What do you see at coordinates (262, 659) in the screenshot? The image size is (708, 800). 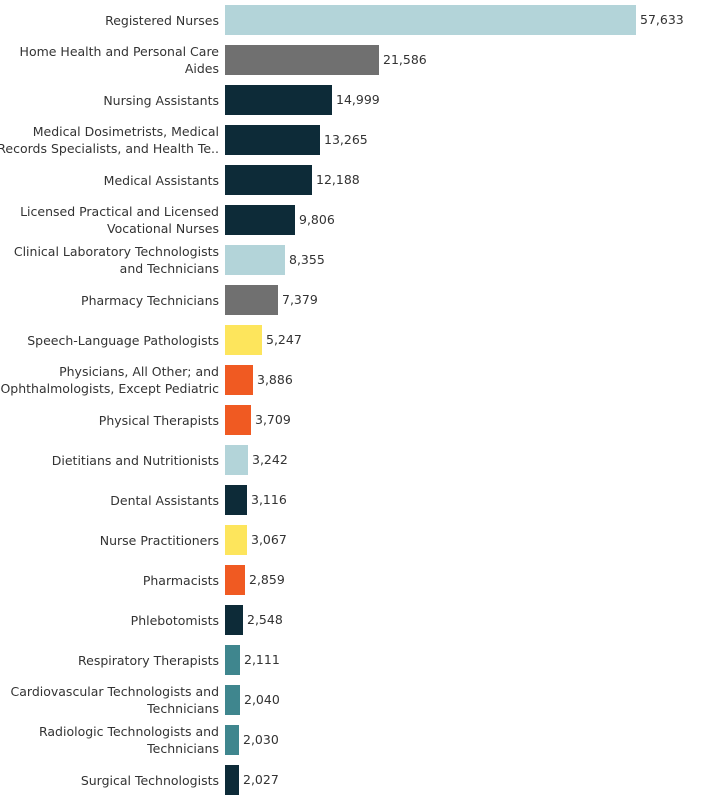 I see `value-label: 2,111` at bounding box center [262, 659].